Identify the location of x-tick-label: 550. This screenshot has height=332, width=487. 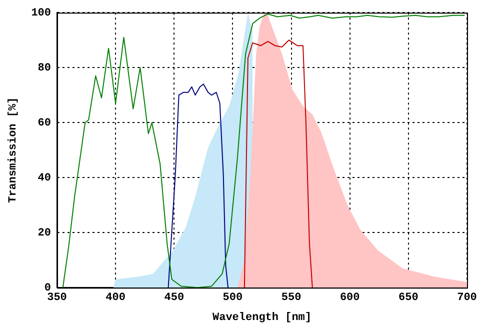
(291, 298).